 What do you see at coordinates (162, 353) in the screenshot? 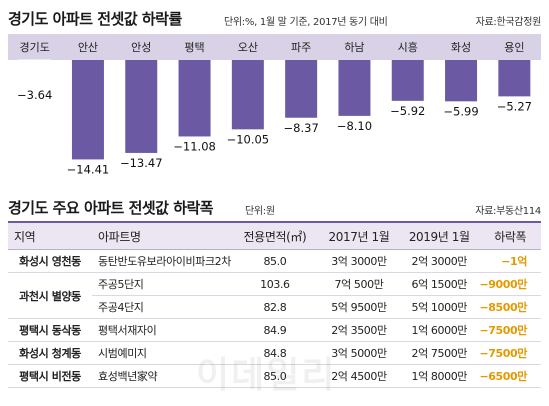
I see `cell-apartment: 시범예미지` at bounding box center [162, 353].